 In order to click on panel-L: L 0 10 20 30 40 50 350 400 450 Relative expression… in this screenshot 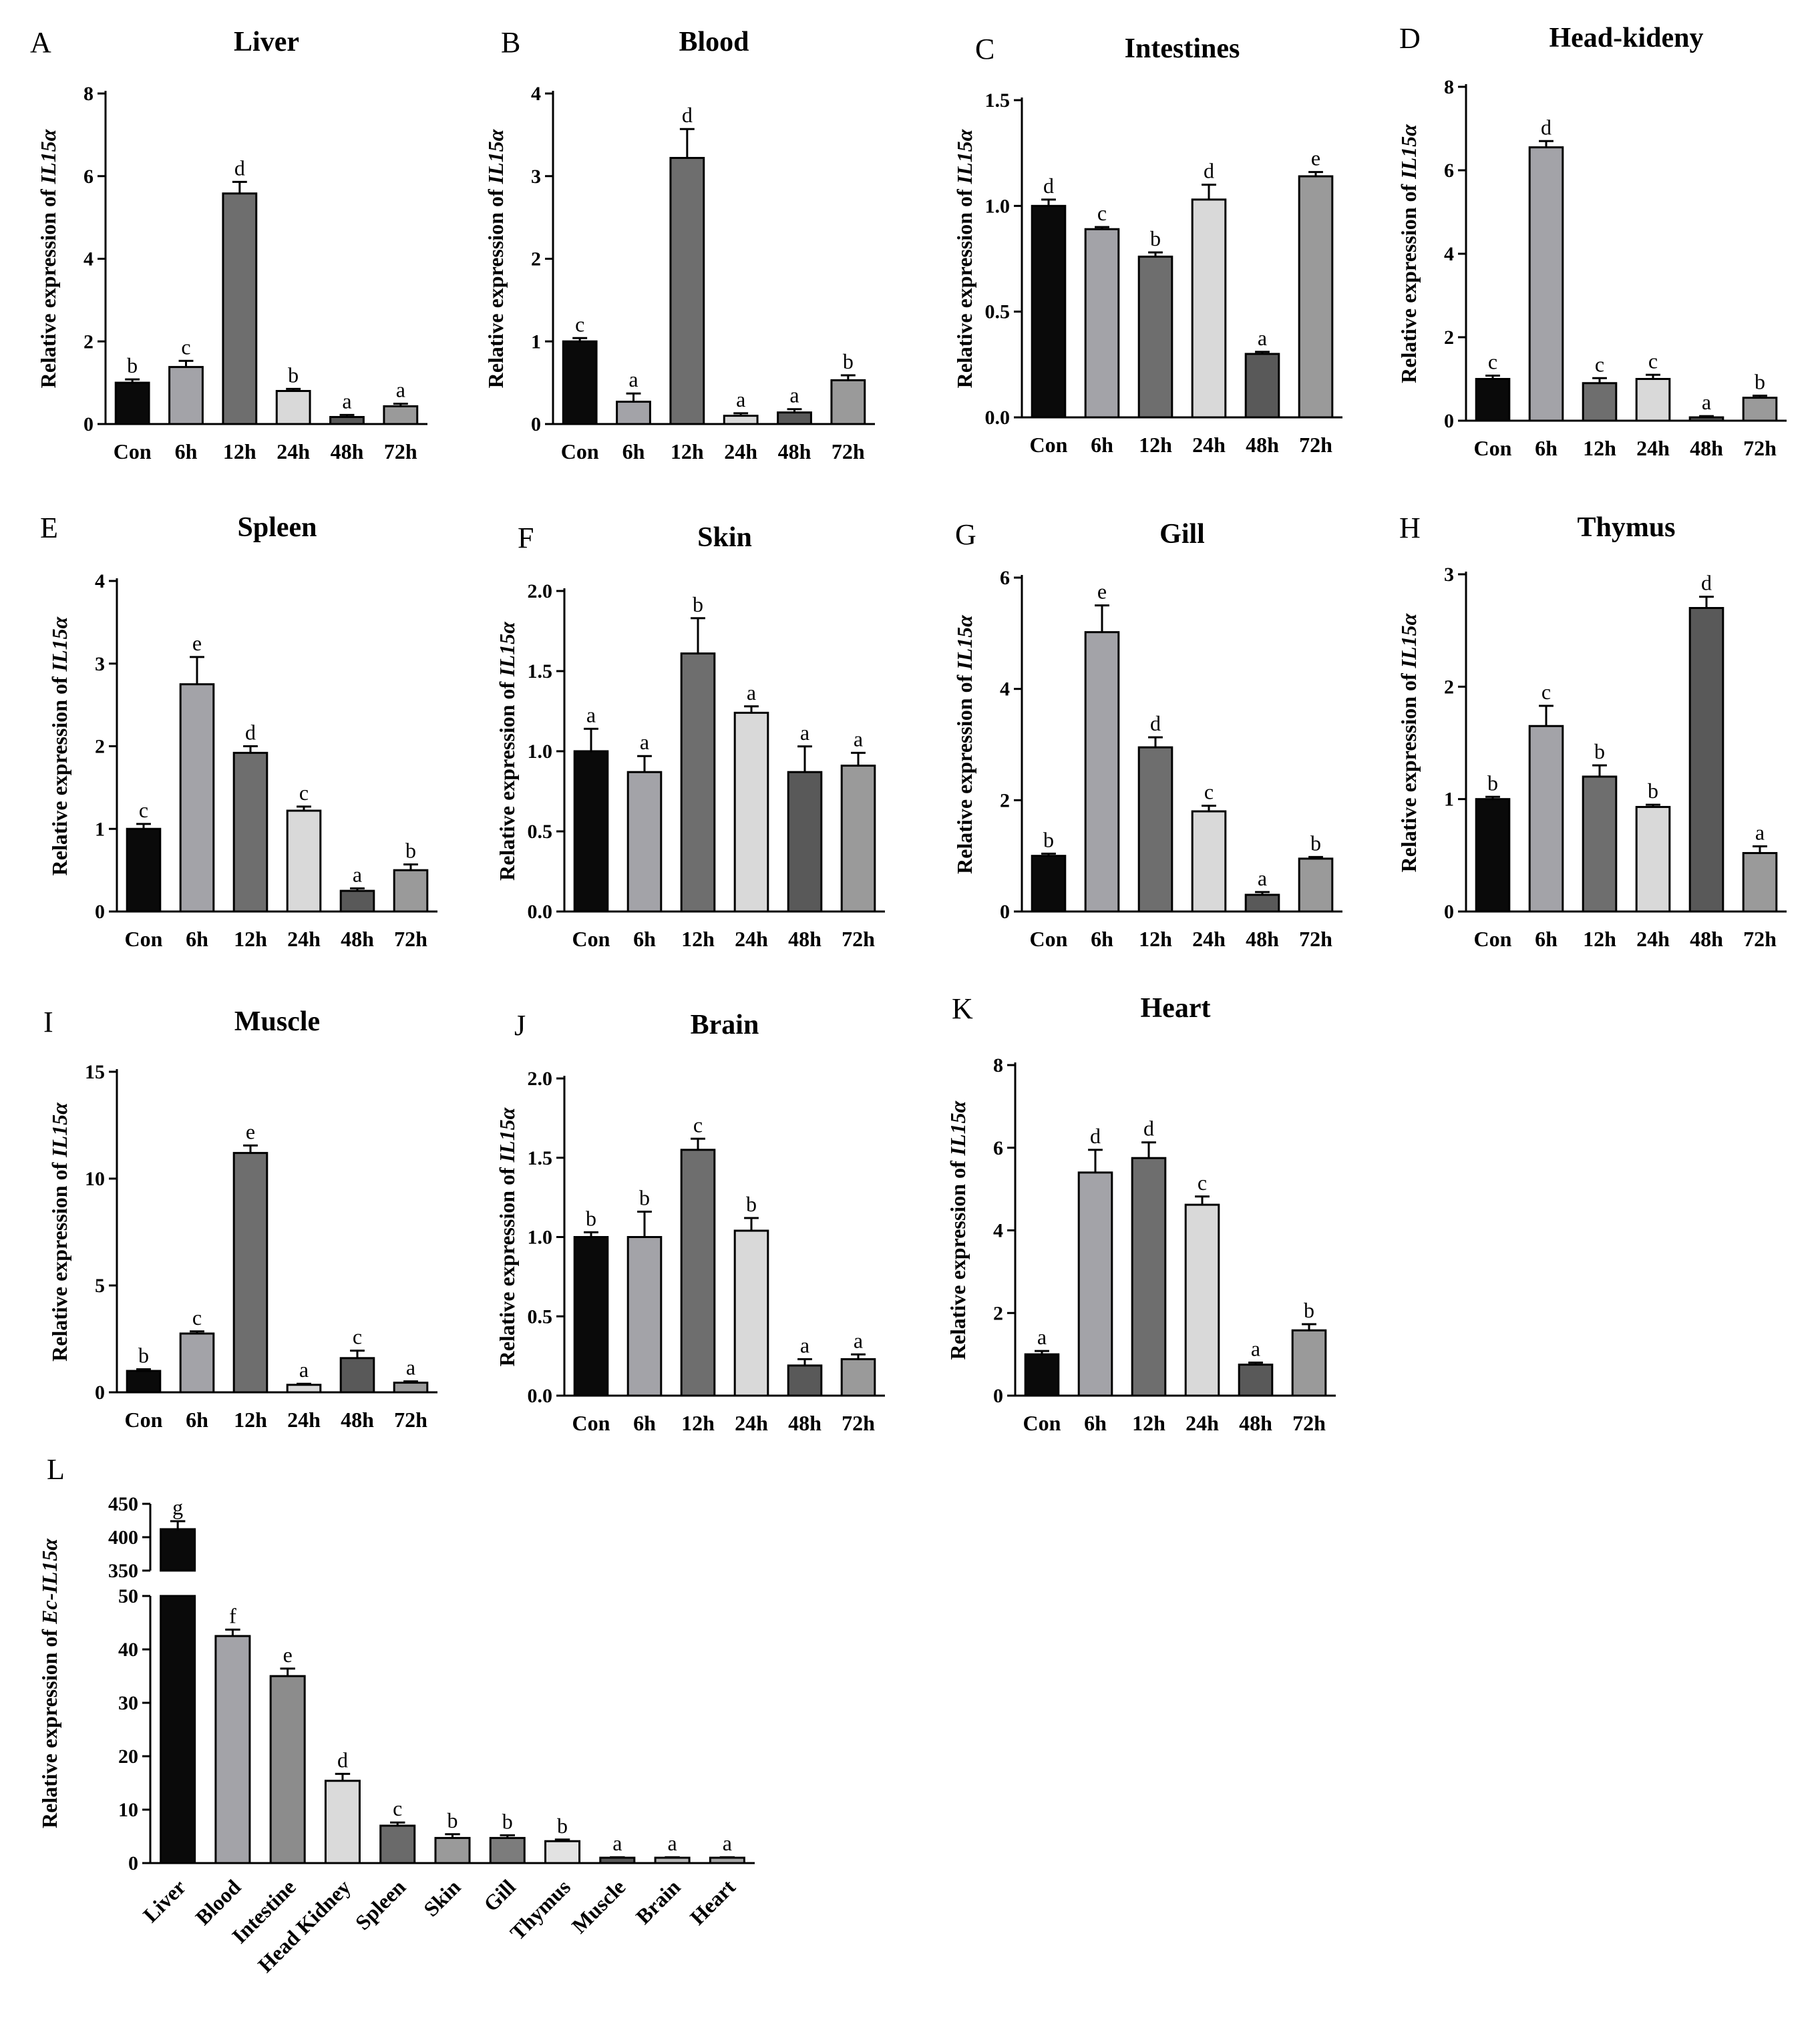, I will do `click(396, 1715)`.